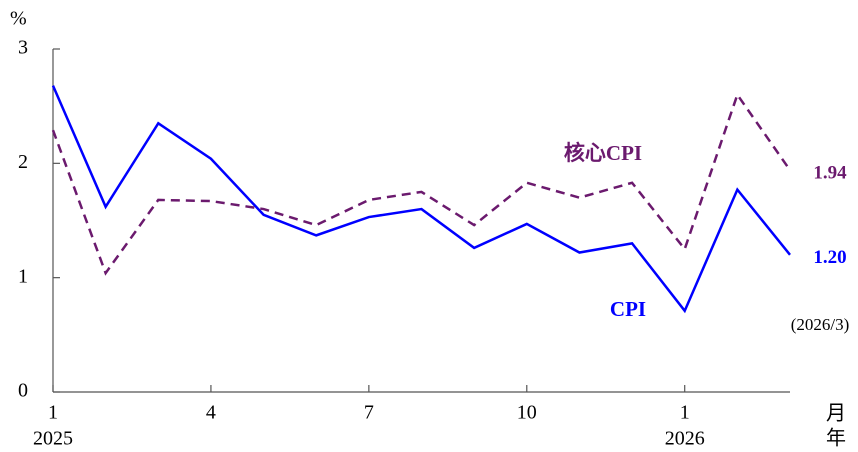 Image resolution: width=858 pixels, height=452 pixels. I want to click on year-label: 2025, so click(53, 439).